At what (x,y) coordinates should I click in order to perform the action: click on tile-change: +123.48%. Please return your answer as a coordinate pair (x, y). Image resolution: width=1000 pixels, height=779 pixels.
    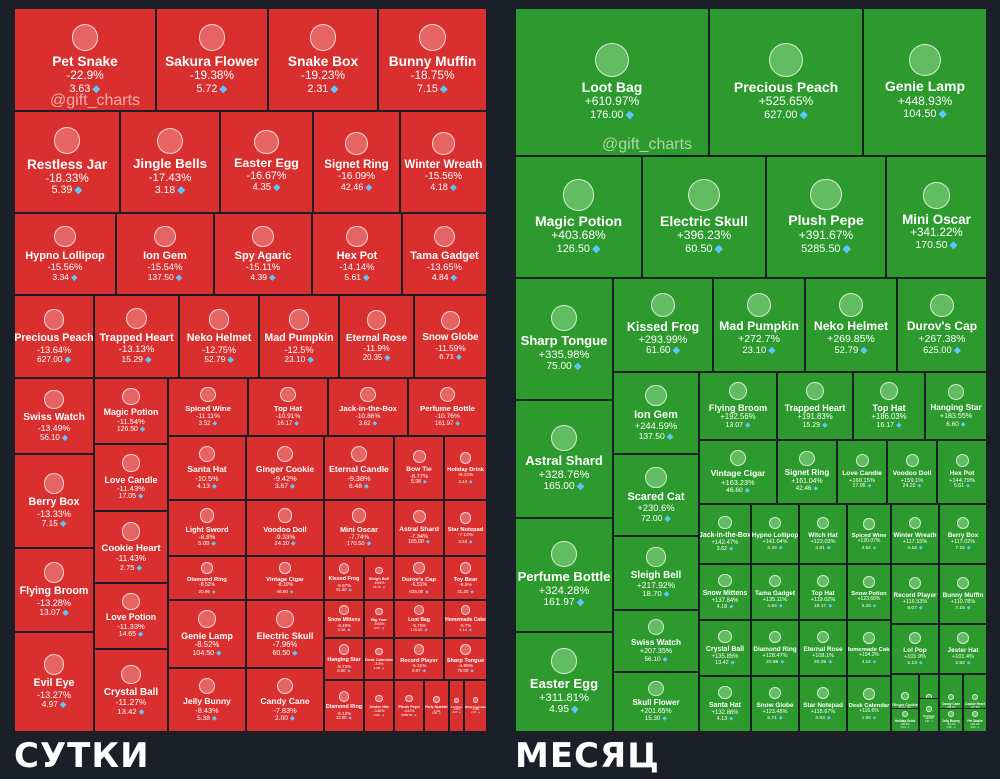
    Looking at the image, I should click on (775, 712).